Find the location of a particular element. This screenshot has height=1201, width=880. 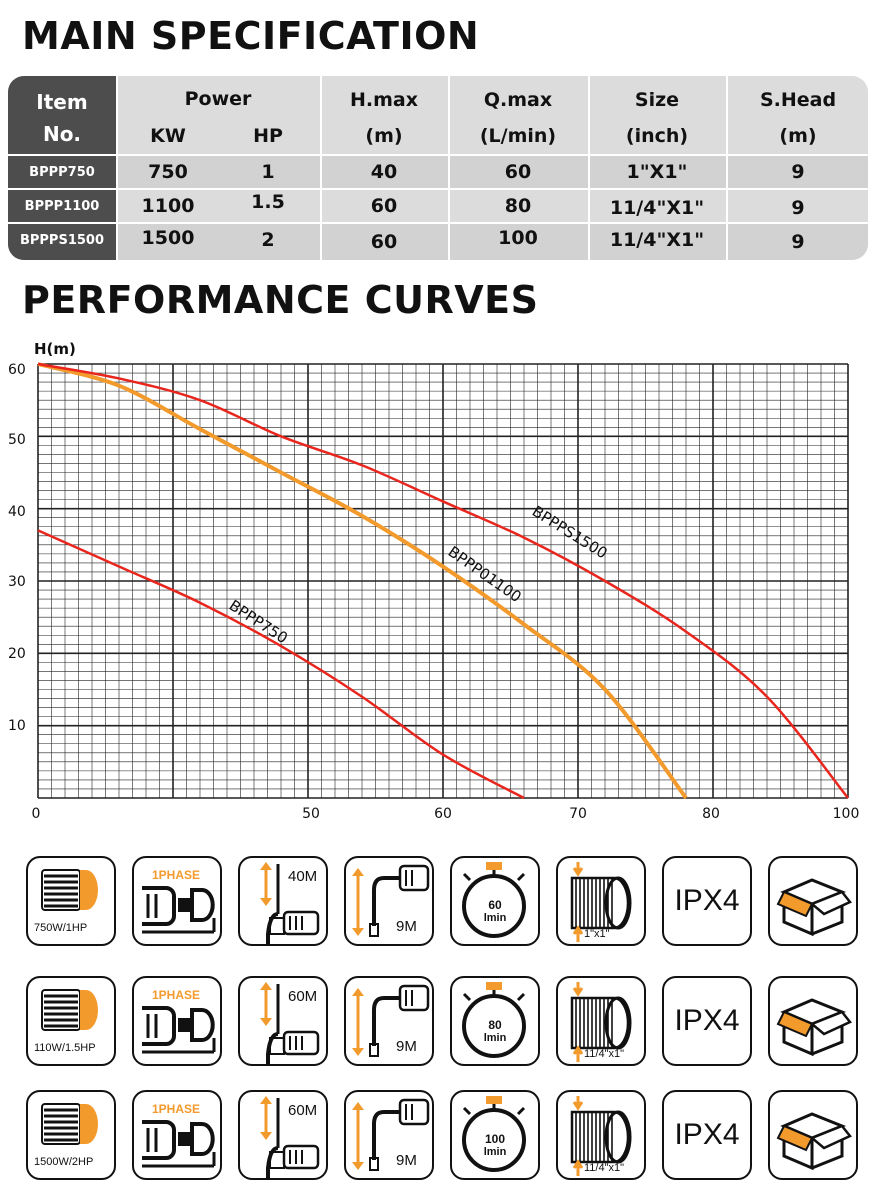

table-cell-hmax: 40 is located at coordinates (384, 172).